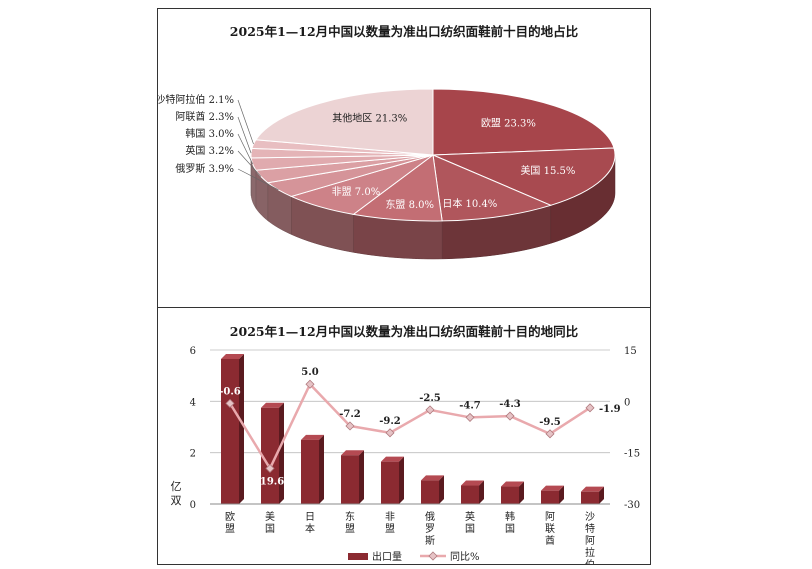  I want to click on pie-slice-日本, so click(492, 188).